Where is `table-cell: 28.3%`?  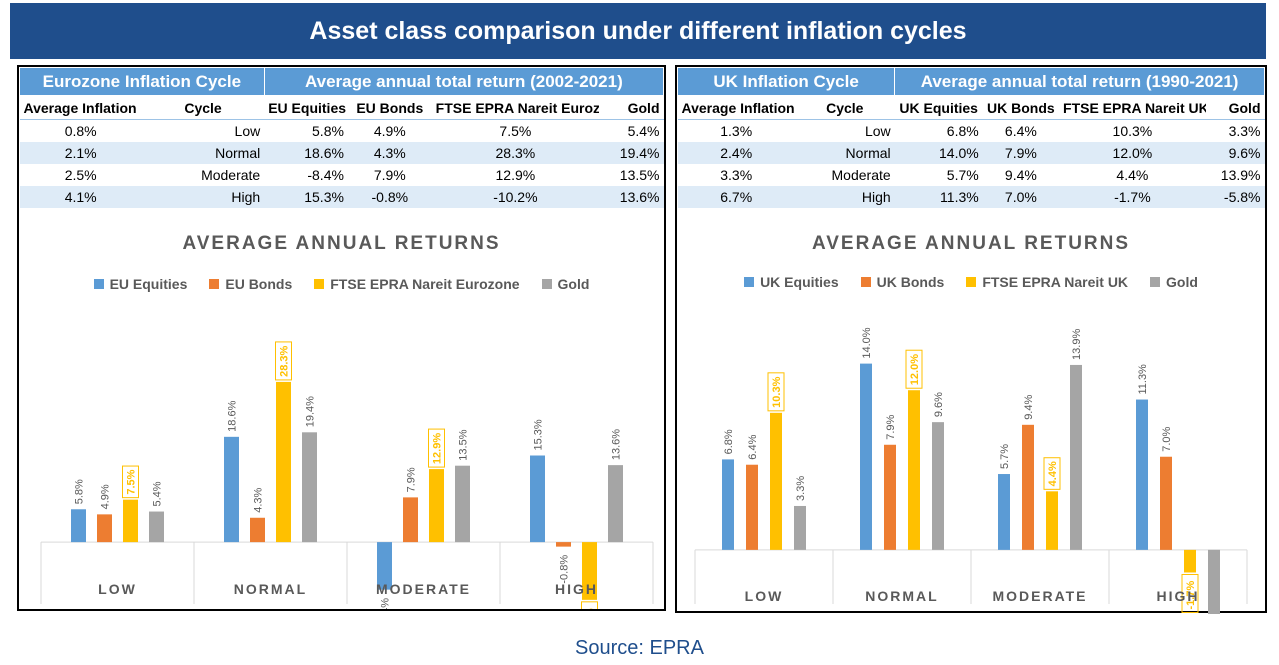
table-cell: 28.3% is located at coordinates (515, 153).